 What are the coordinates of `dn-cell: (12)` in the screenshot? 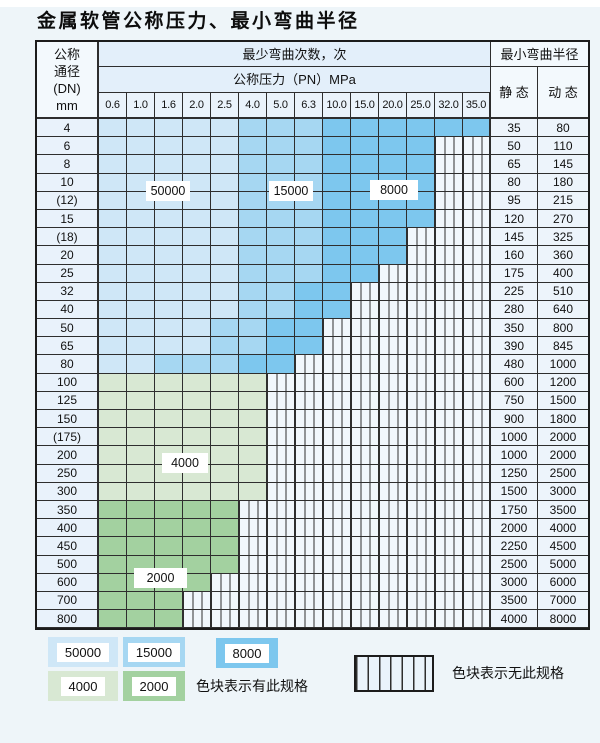 It's located at (68, 200).